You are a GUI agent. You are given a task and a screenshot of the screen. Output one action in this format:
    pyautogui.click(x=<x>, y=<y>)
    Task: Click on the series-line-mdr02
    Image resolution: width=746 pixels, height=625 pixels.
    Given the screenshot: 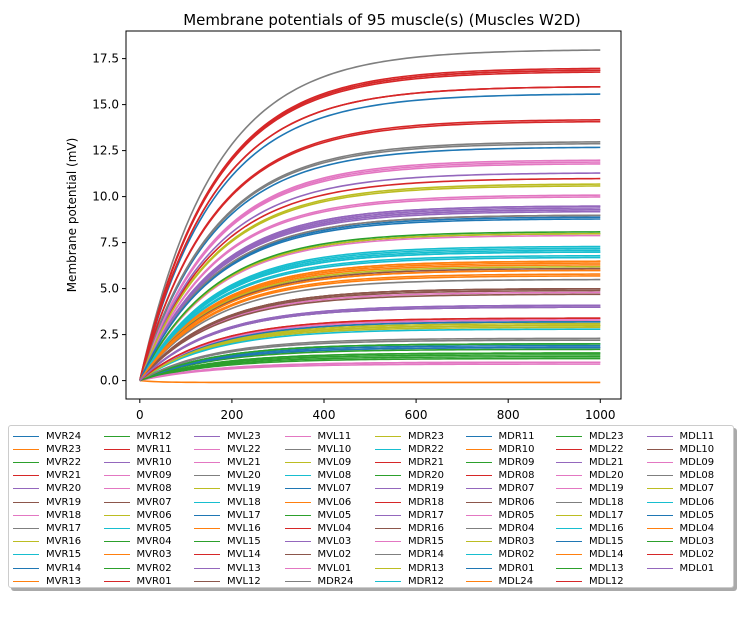 What is the action you would take?
    pyautogui.click(x=370, y=315)
    